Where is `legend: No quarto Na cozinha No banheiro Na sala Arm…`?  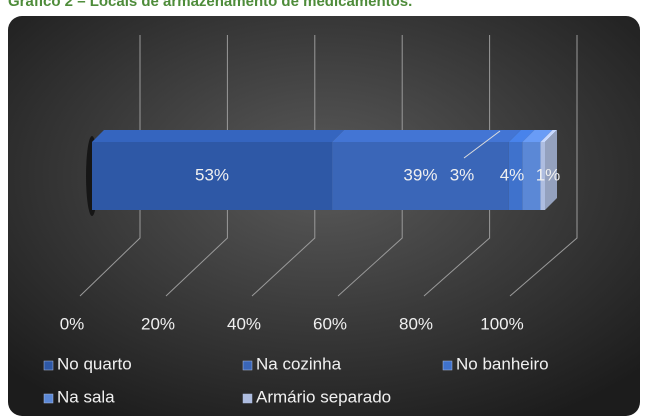
legend: No quarto Na cozinha No banheiro Na sala Arm… is located at coordinates (296, 380).